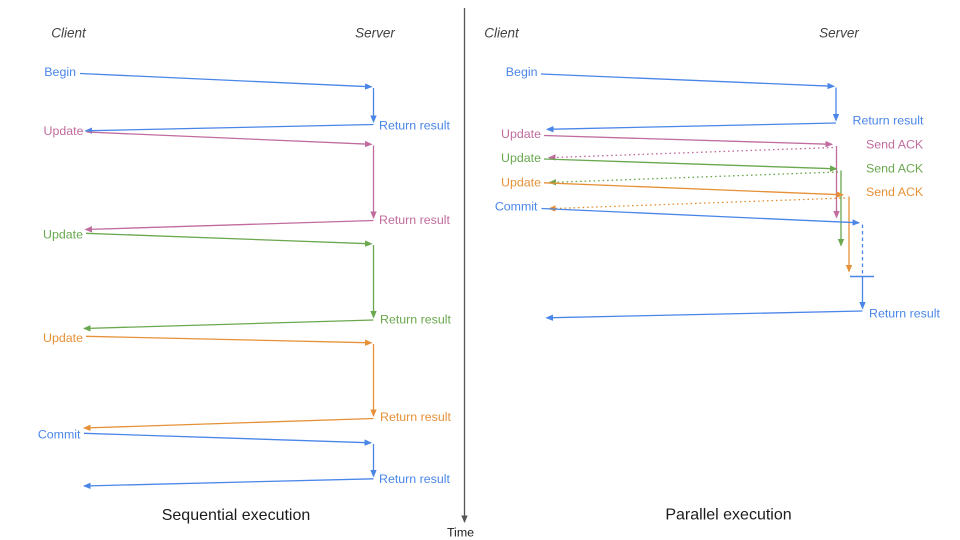 Image resolution: width=960 pixels, height=540 pixels. I want to click on left-update2-return-line, so click(228, 325).